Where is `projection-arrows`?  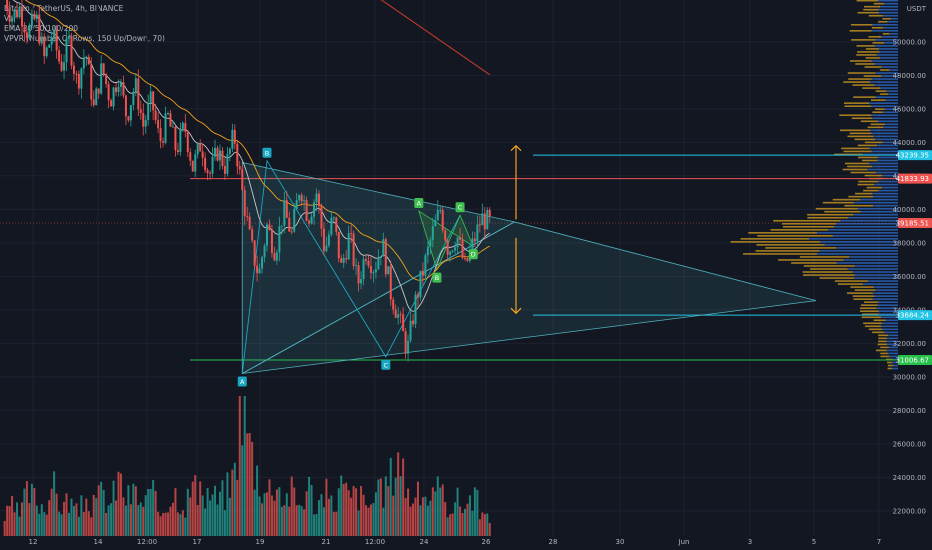
projection-arrows is located at coordinates (516, 229).